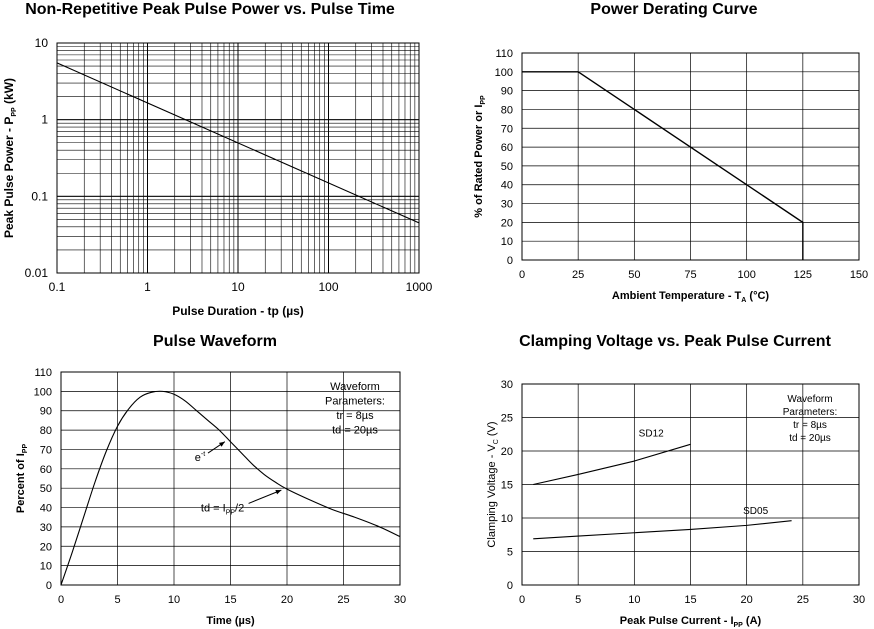 This screenshot has height=629, width=874. Describe the element at coordinates (215, 341) in the screenshot. I see `chart-title: Pulse Waveform` at that location.